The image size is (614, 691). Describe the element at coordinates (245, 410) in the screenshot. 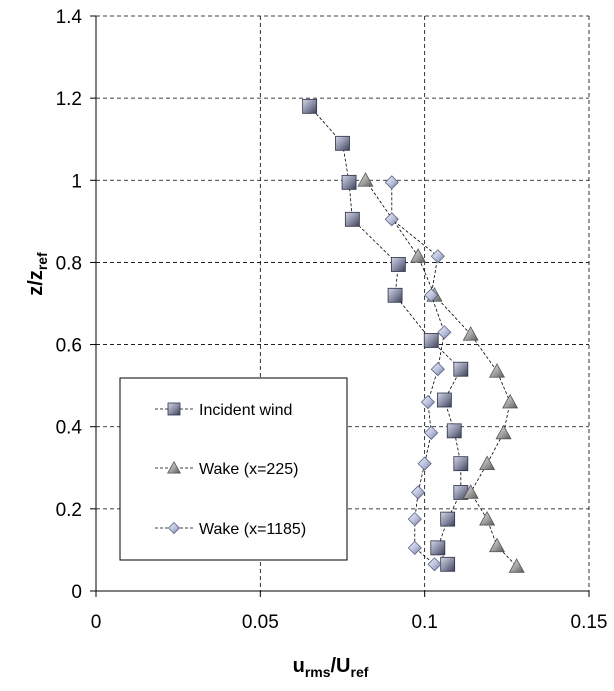

I see `legend-label: Incident wind` at that location.